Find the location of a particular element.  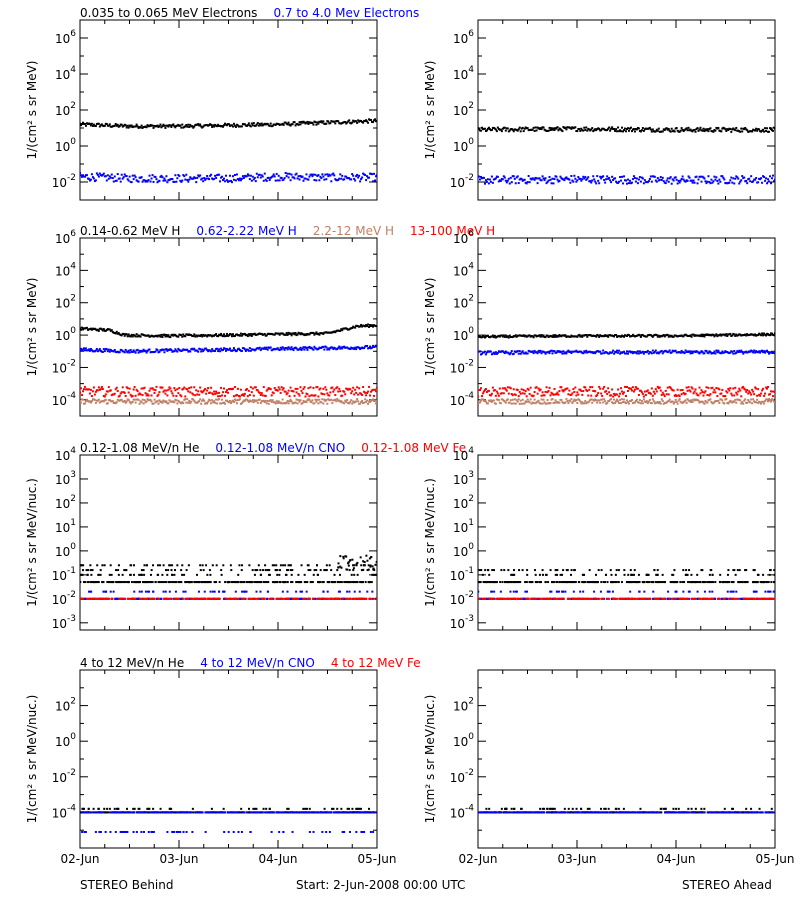

y-tick-label: 10⁰ is located at coordinates (463, 550).